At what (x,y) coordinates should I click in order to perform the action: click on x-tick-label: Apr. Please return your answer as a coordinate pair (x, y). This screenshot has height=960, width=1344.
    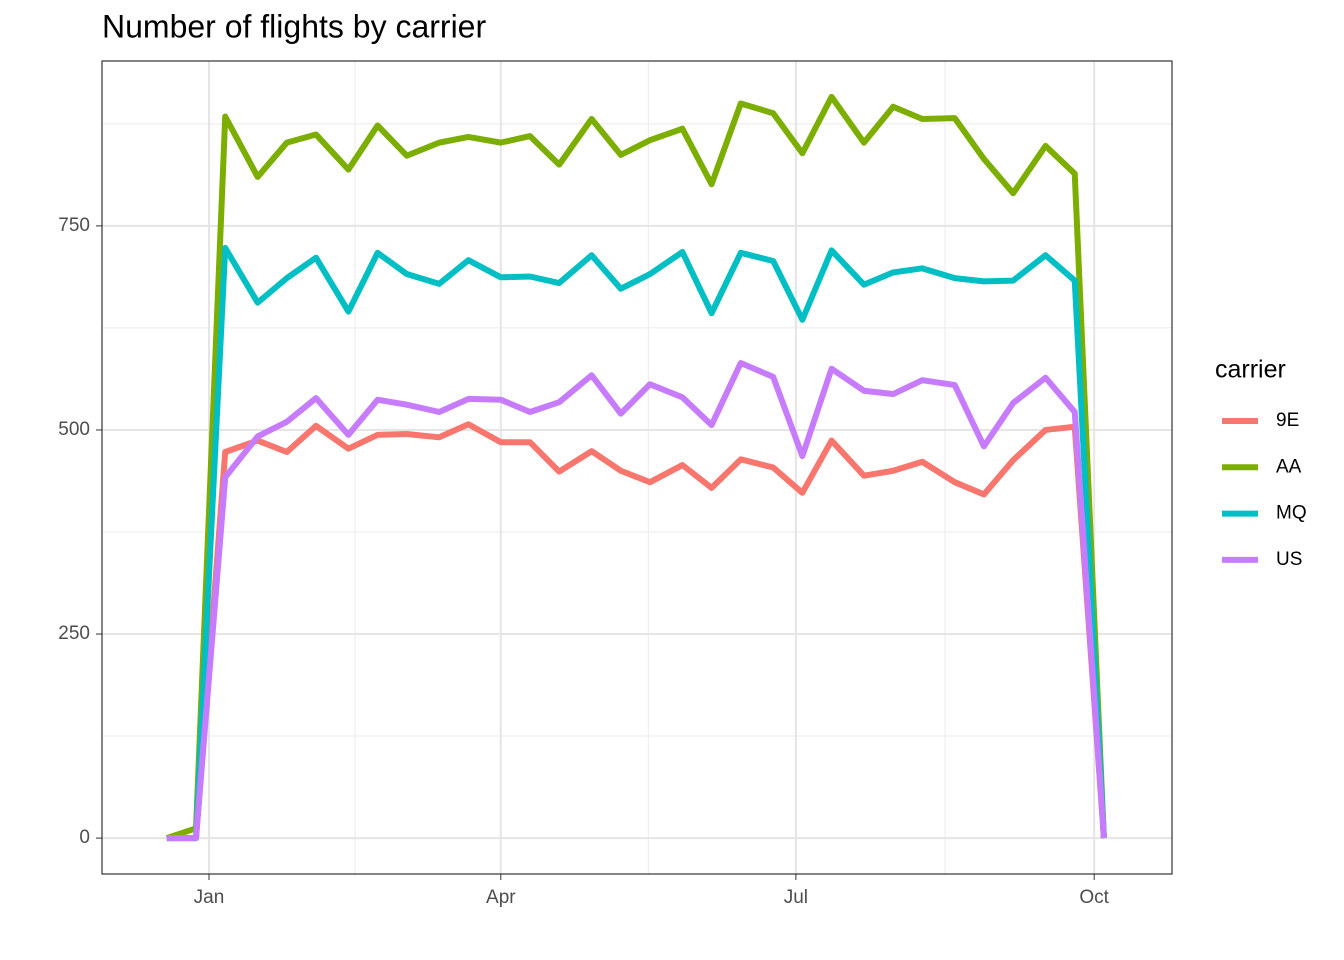
    Looking at the image, I should click on (501, 897).